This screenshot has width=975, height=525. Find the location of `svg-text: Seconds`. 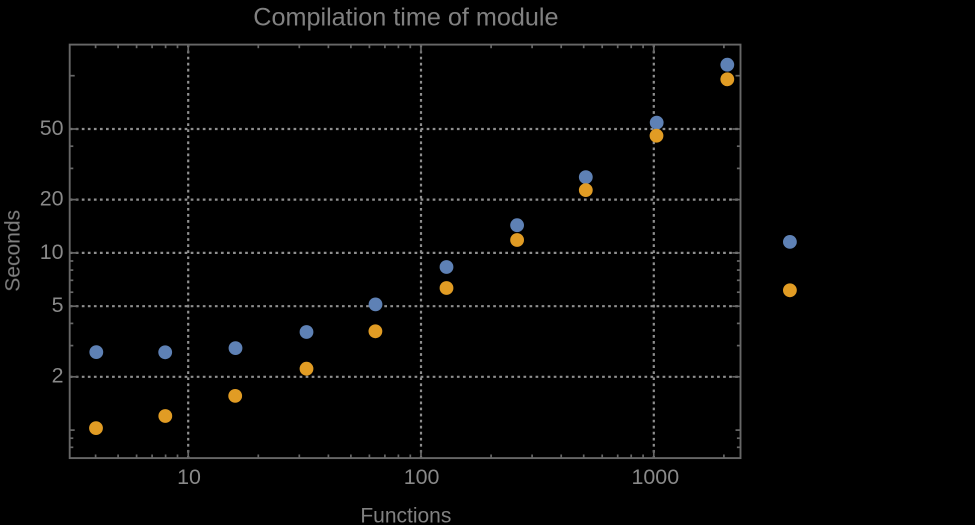

svg-text: Seconds is located at coordinates (12, 251).